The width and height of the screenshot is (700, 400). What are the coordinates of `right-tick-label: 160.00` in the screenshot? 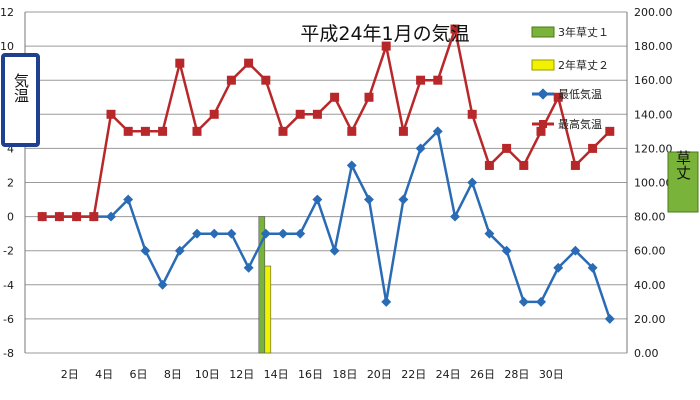 It's located at (653, 80).